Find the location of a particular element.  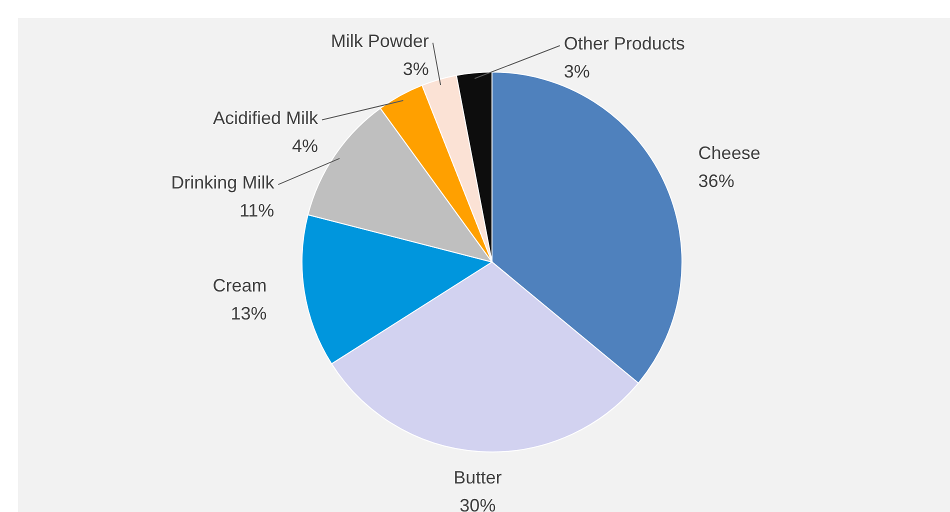

slice-label: Butter is located at coordinates (478, 478).